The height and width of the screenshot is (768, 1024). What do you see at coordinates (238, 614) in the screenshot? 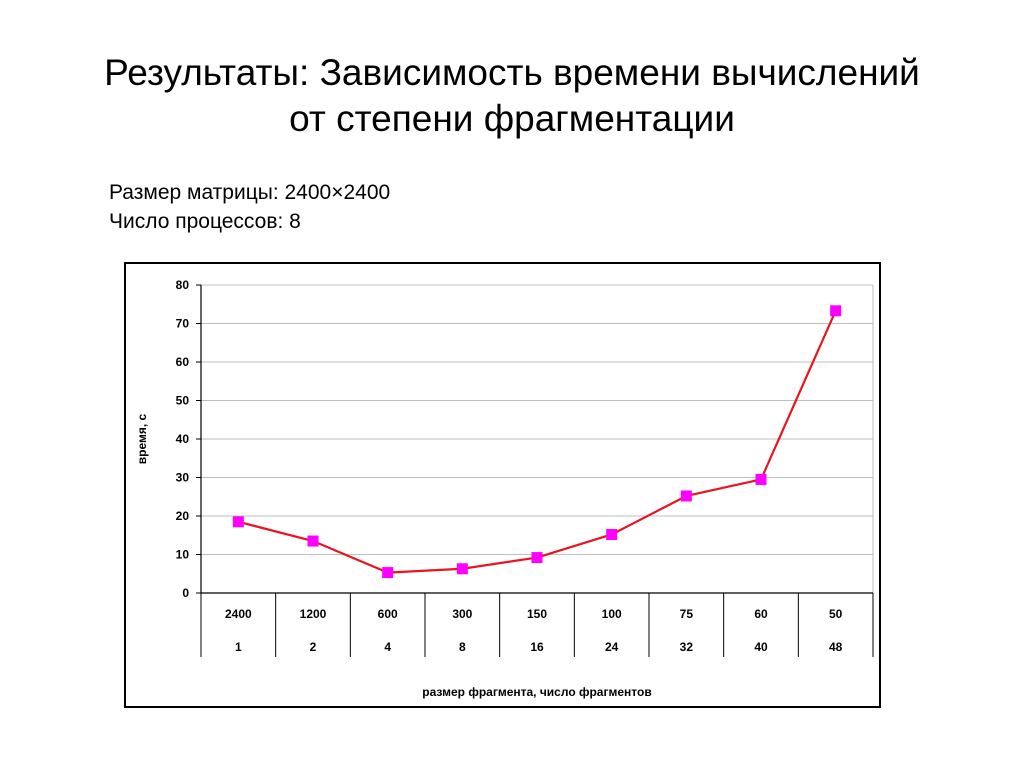
I see `x-tick-label-fragment-size: 2400` at bounding box center [238, 614].